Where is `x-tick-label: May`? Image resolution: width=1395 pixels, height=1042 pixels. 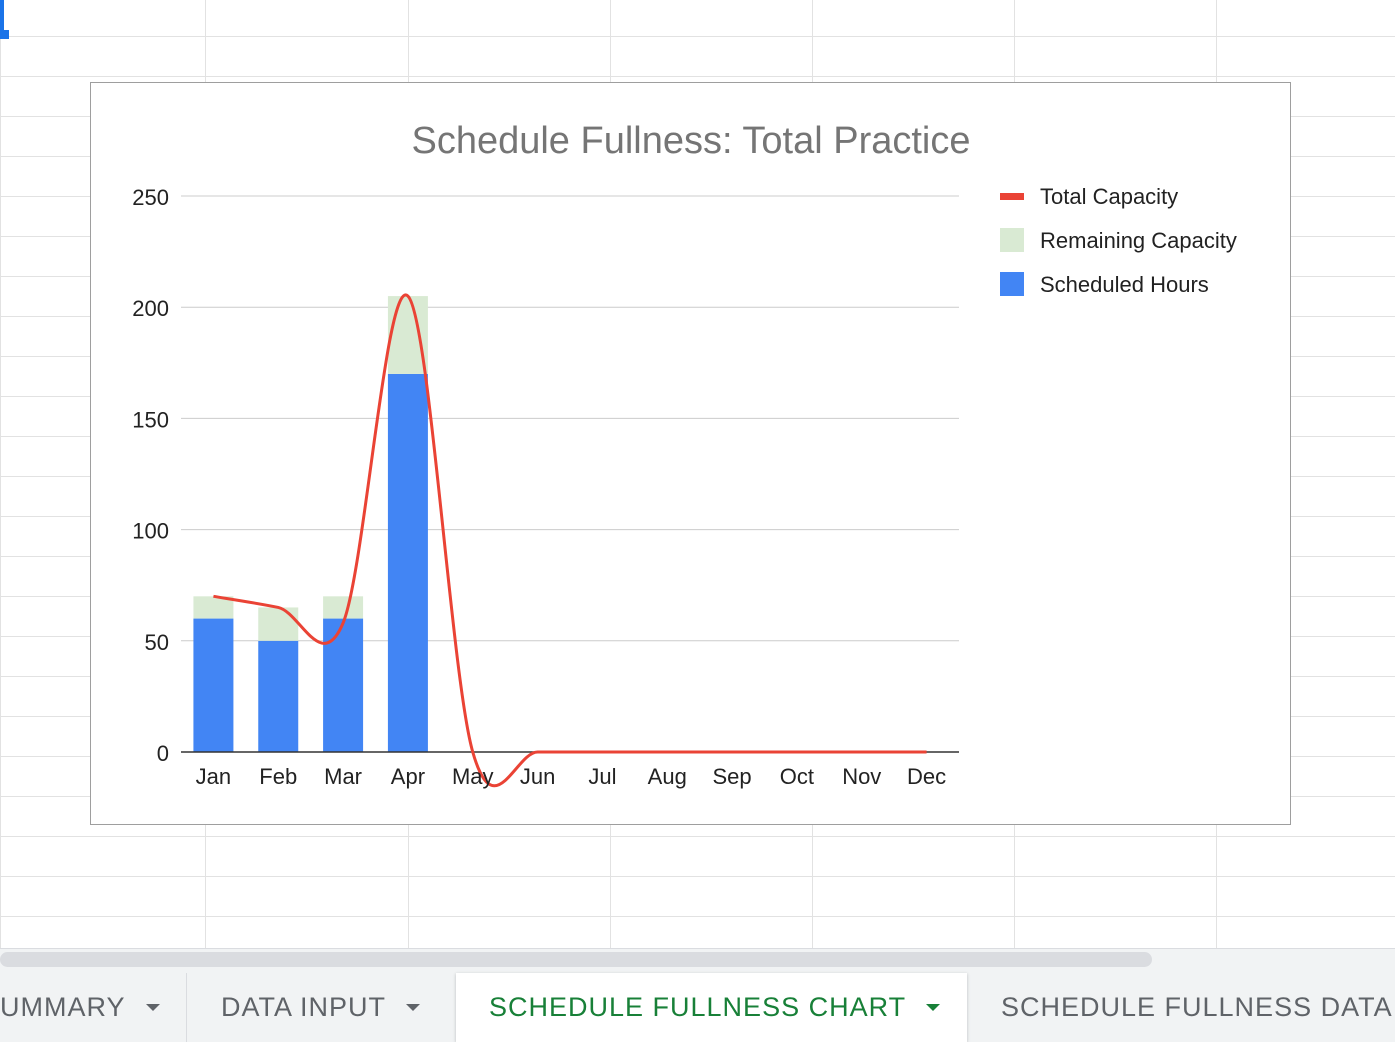 x-tick-label: May is located at coordinates (473, 776).